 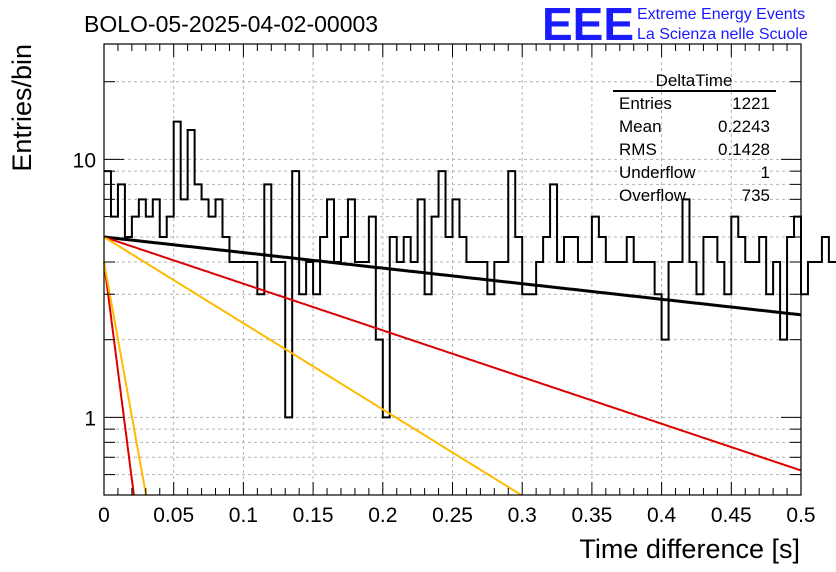 I want to click on stats-title: DeltaTime, so click(x=694, y=80).